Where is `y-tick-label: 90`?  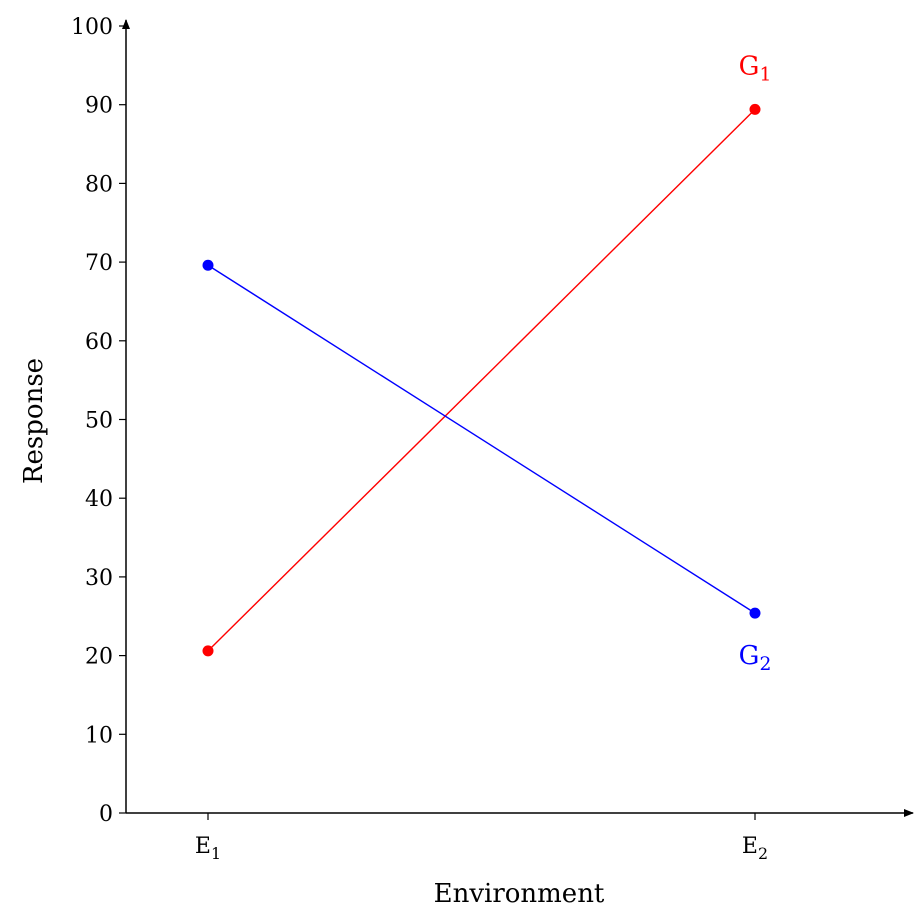 y-tick-label: 90 is located at coordinates (99, 106).